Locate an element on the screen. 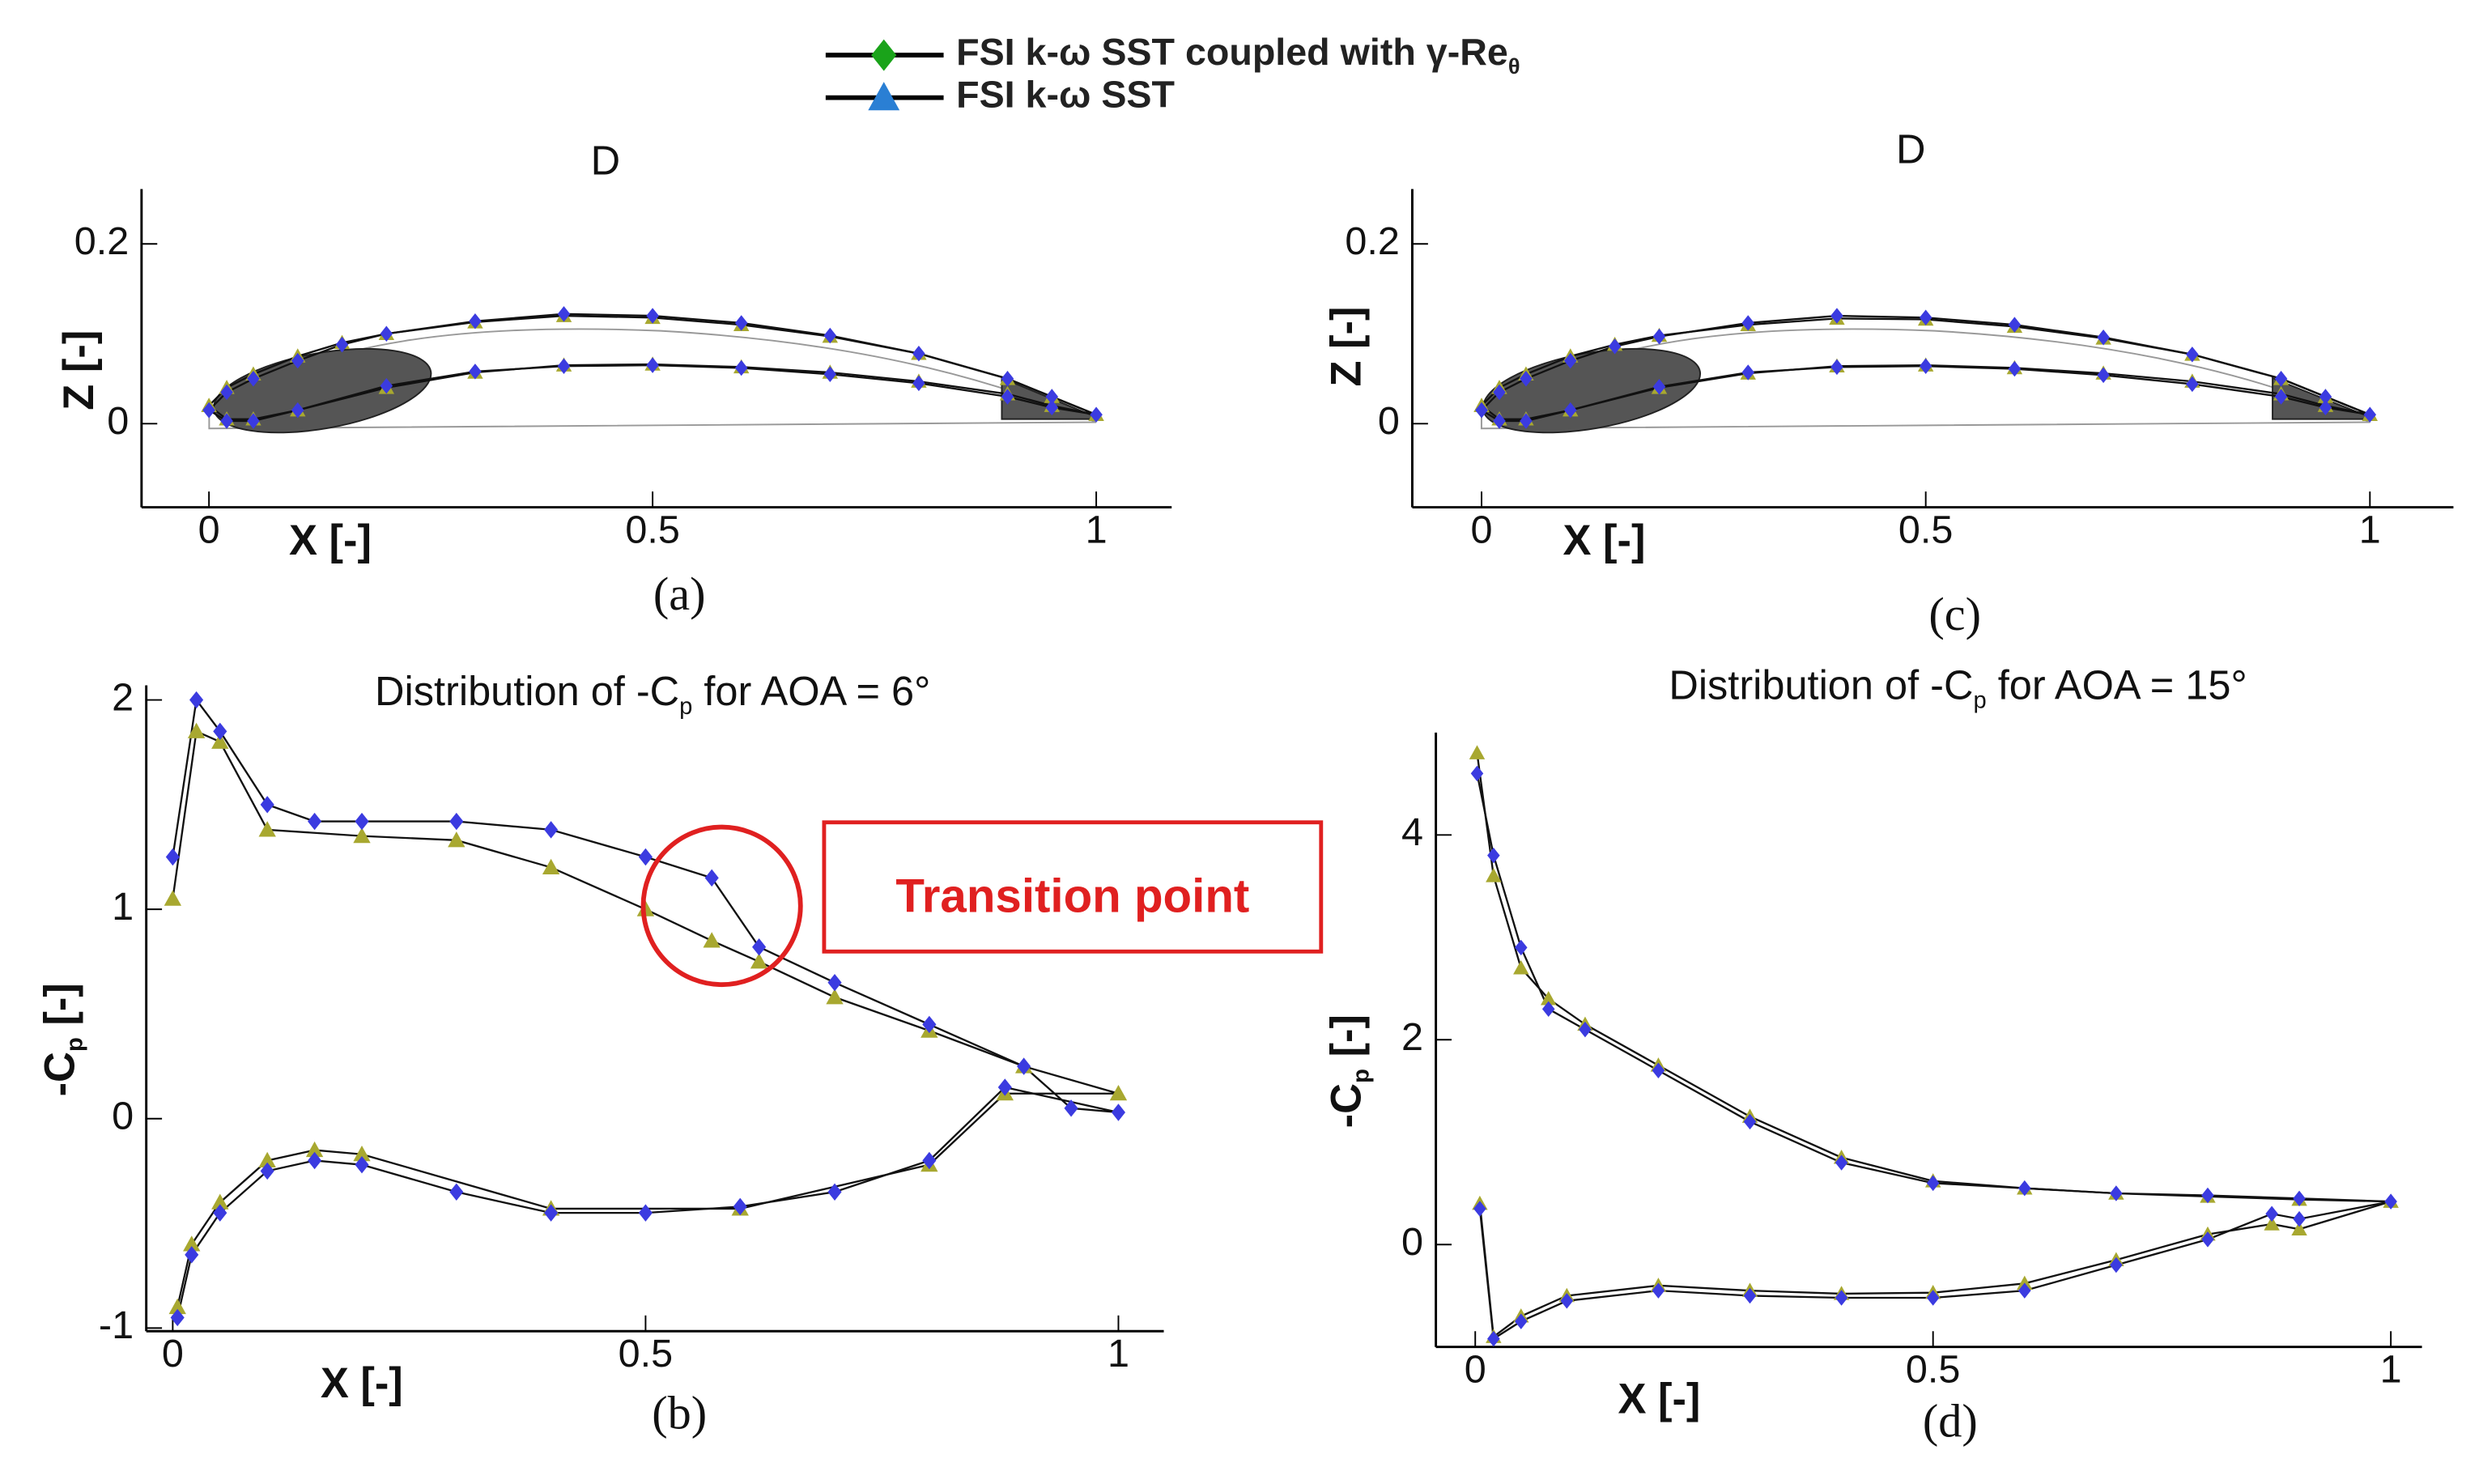 This screenshot has width=2466, height=1484. chart-title-part: p is located at coordinates (685, 707).